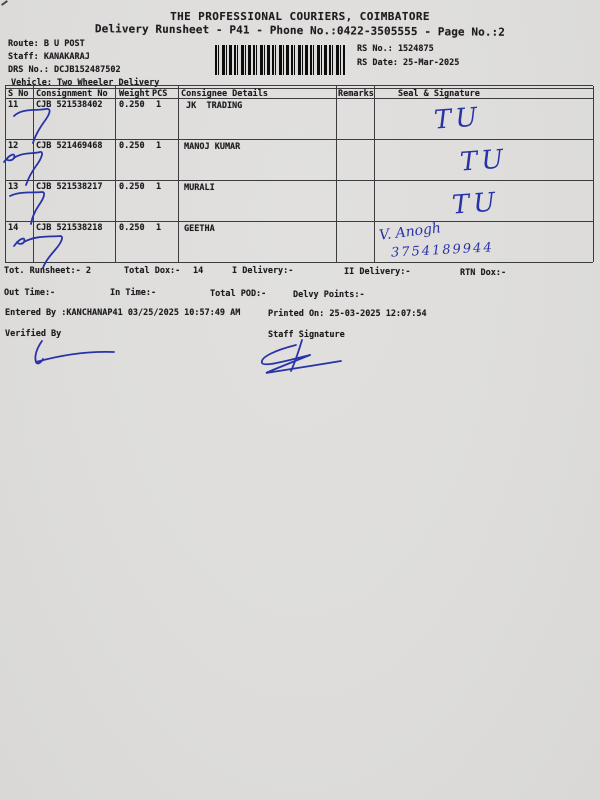 The height and width of the screenshot is (800, 600). Describe the element at coordinates (49, 57) in the screenshot. I see `staff-line: Staff: KANAKARAJ` at that location.